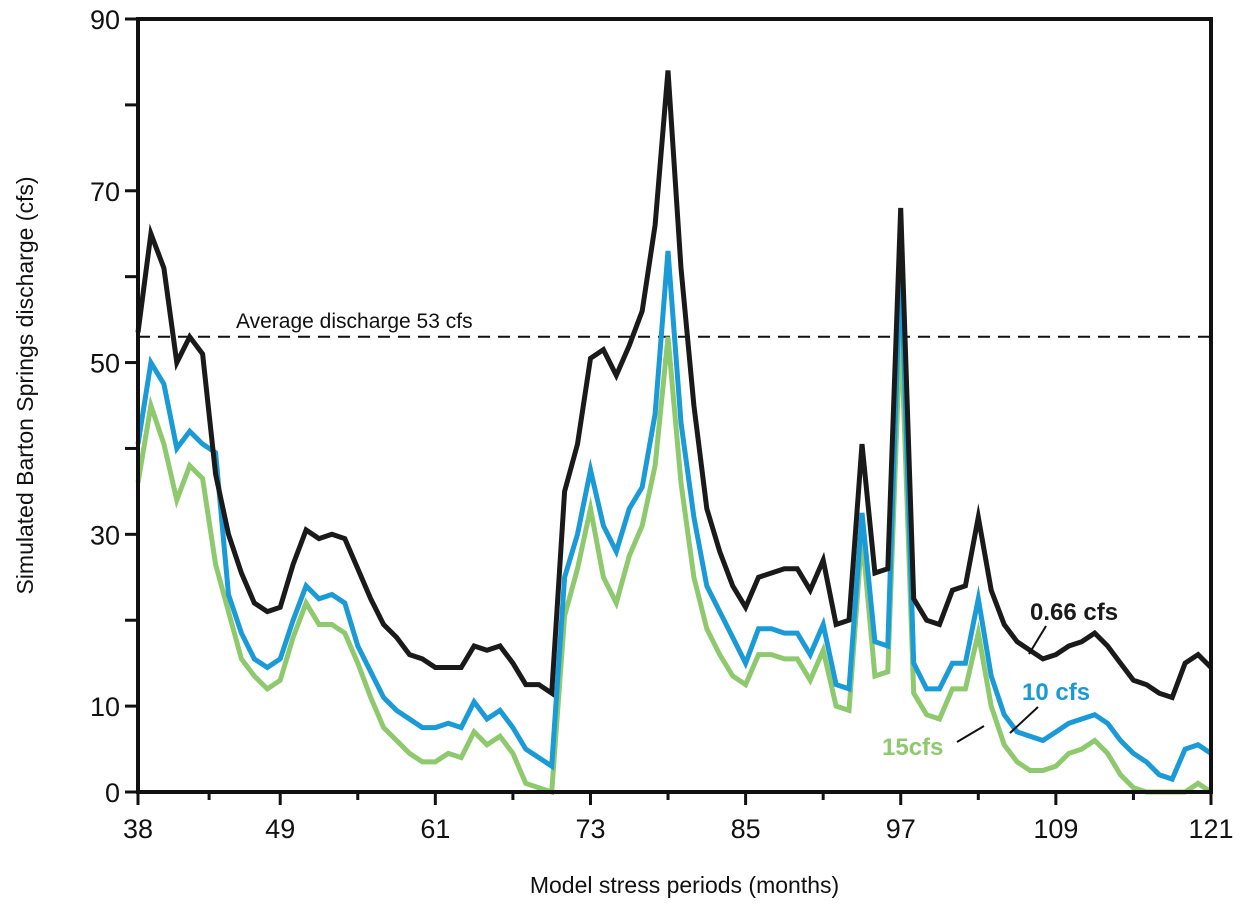  I want to click on leader-line-10-cfs, so click(1024, 720).